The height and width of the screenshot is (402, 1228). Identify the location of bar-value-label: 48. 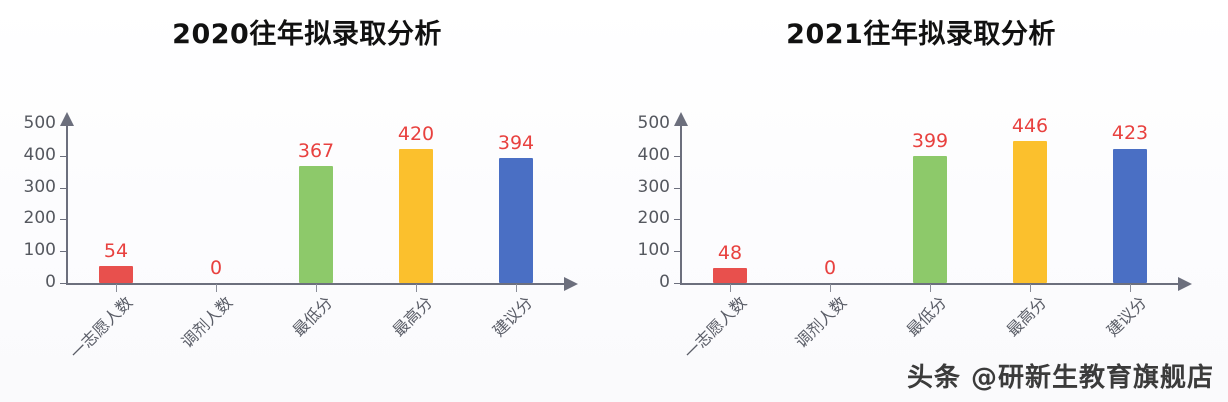
(730, 252).